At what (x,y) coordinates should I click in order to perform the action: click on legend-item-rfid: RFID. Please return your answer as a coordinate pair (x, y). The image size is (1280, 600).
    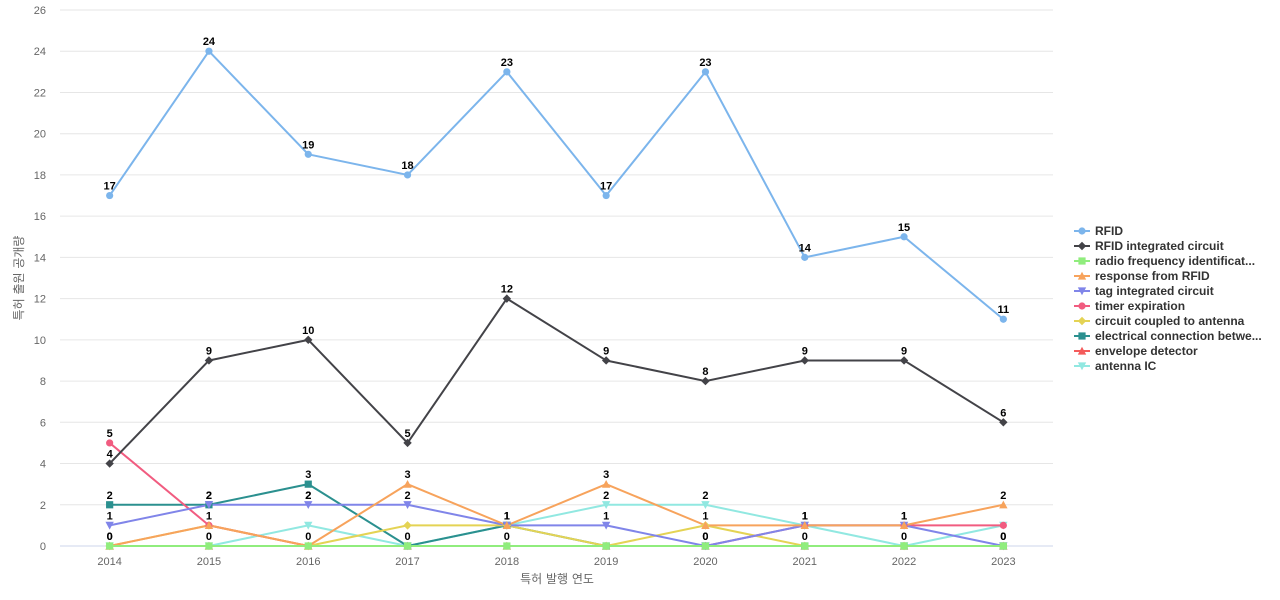
    Looking at the image, I should click on (1098, 231).